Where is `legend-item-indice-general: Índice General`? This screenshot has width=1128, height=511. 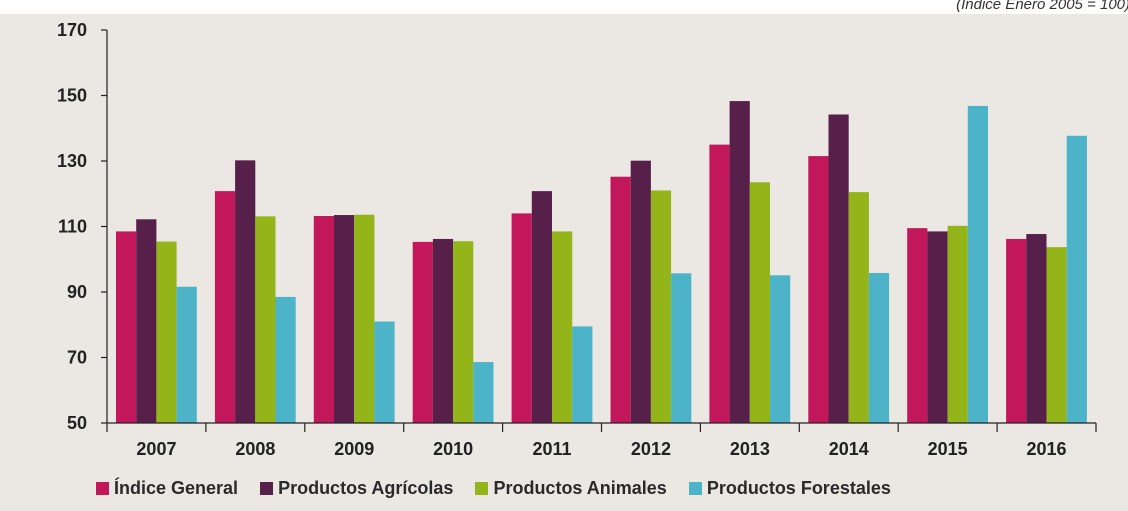 legend-item-indice-general: Índice General is located at coordinates (167, 488).